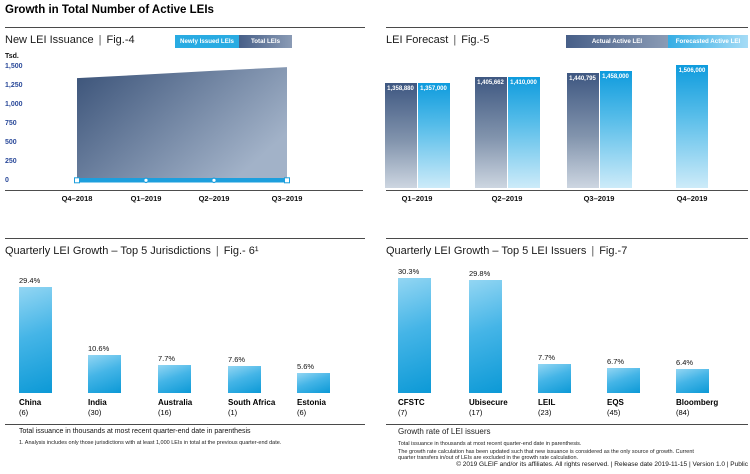 The image size is (750, 474). I want to click on x-axis-tick-label: Q4–2019, so click(692, 198).